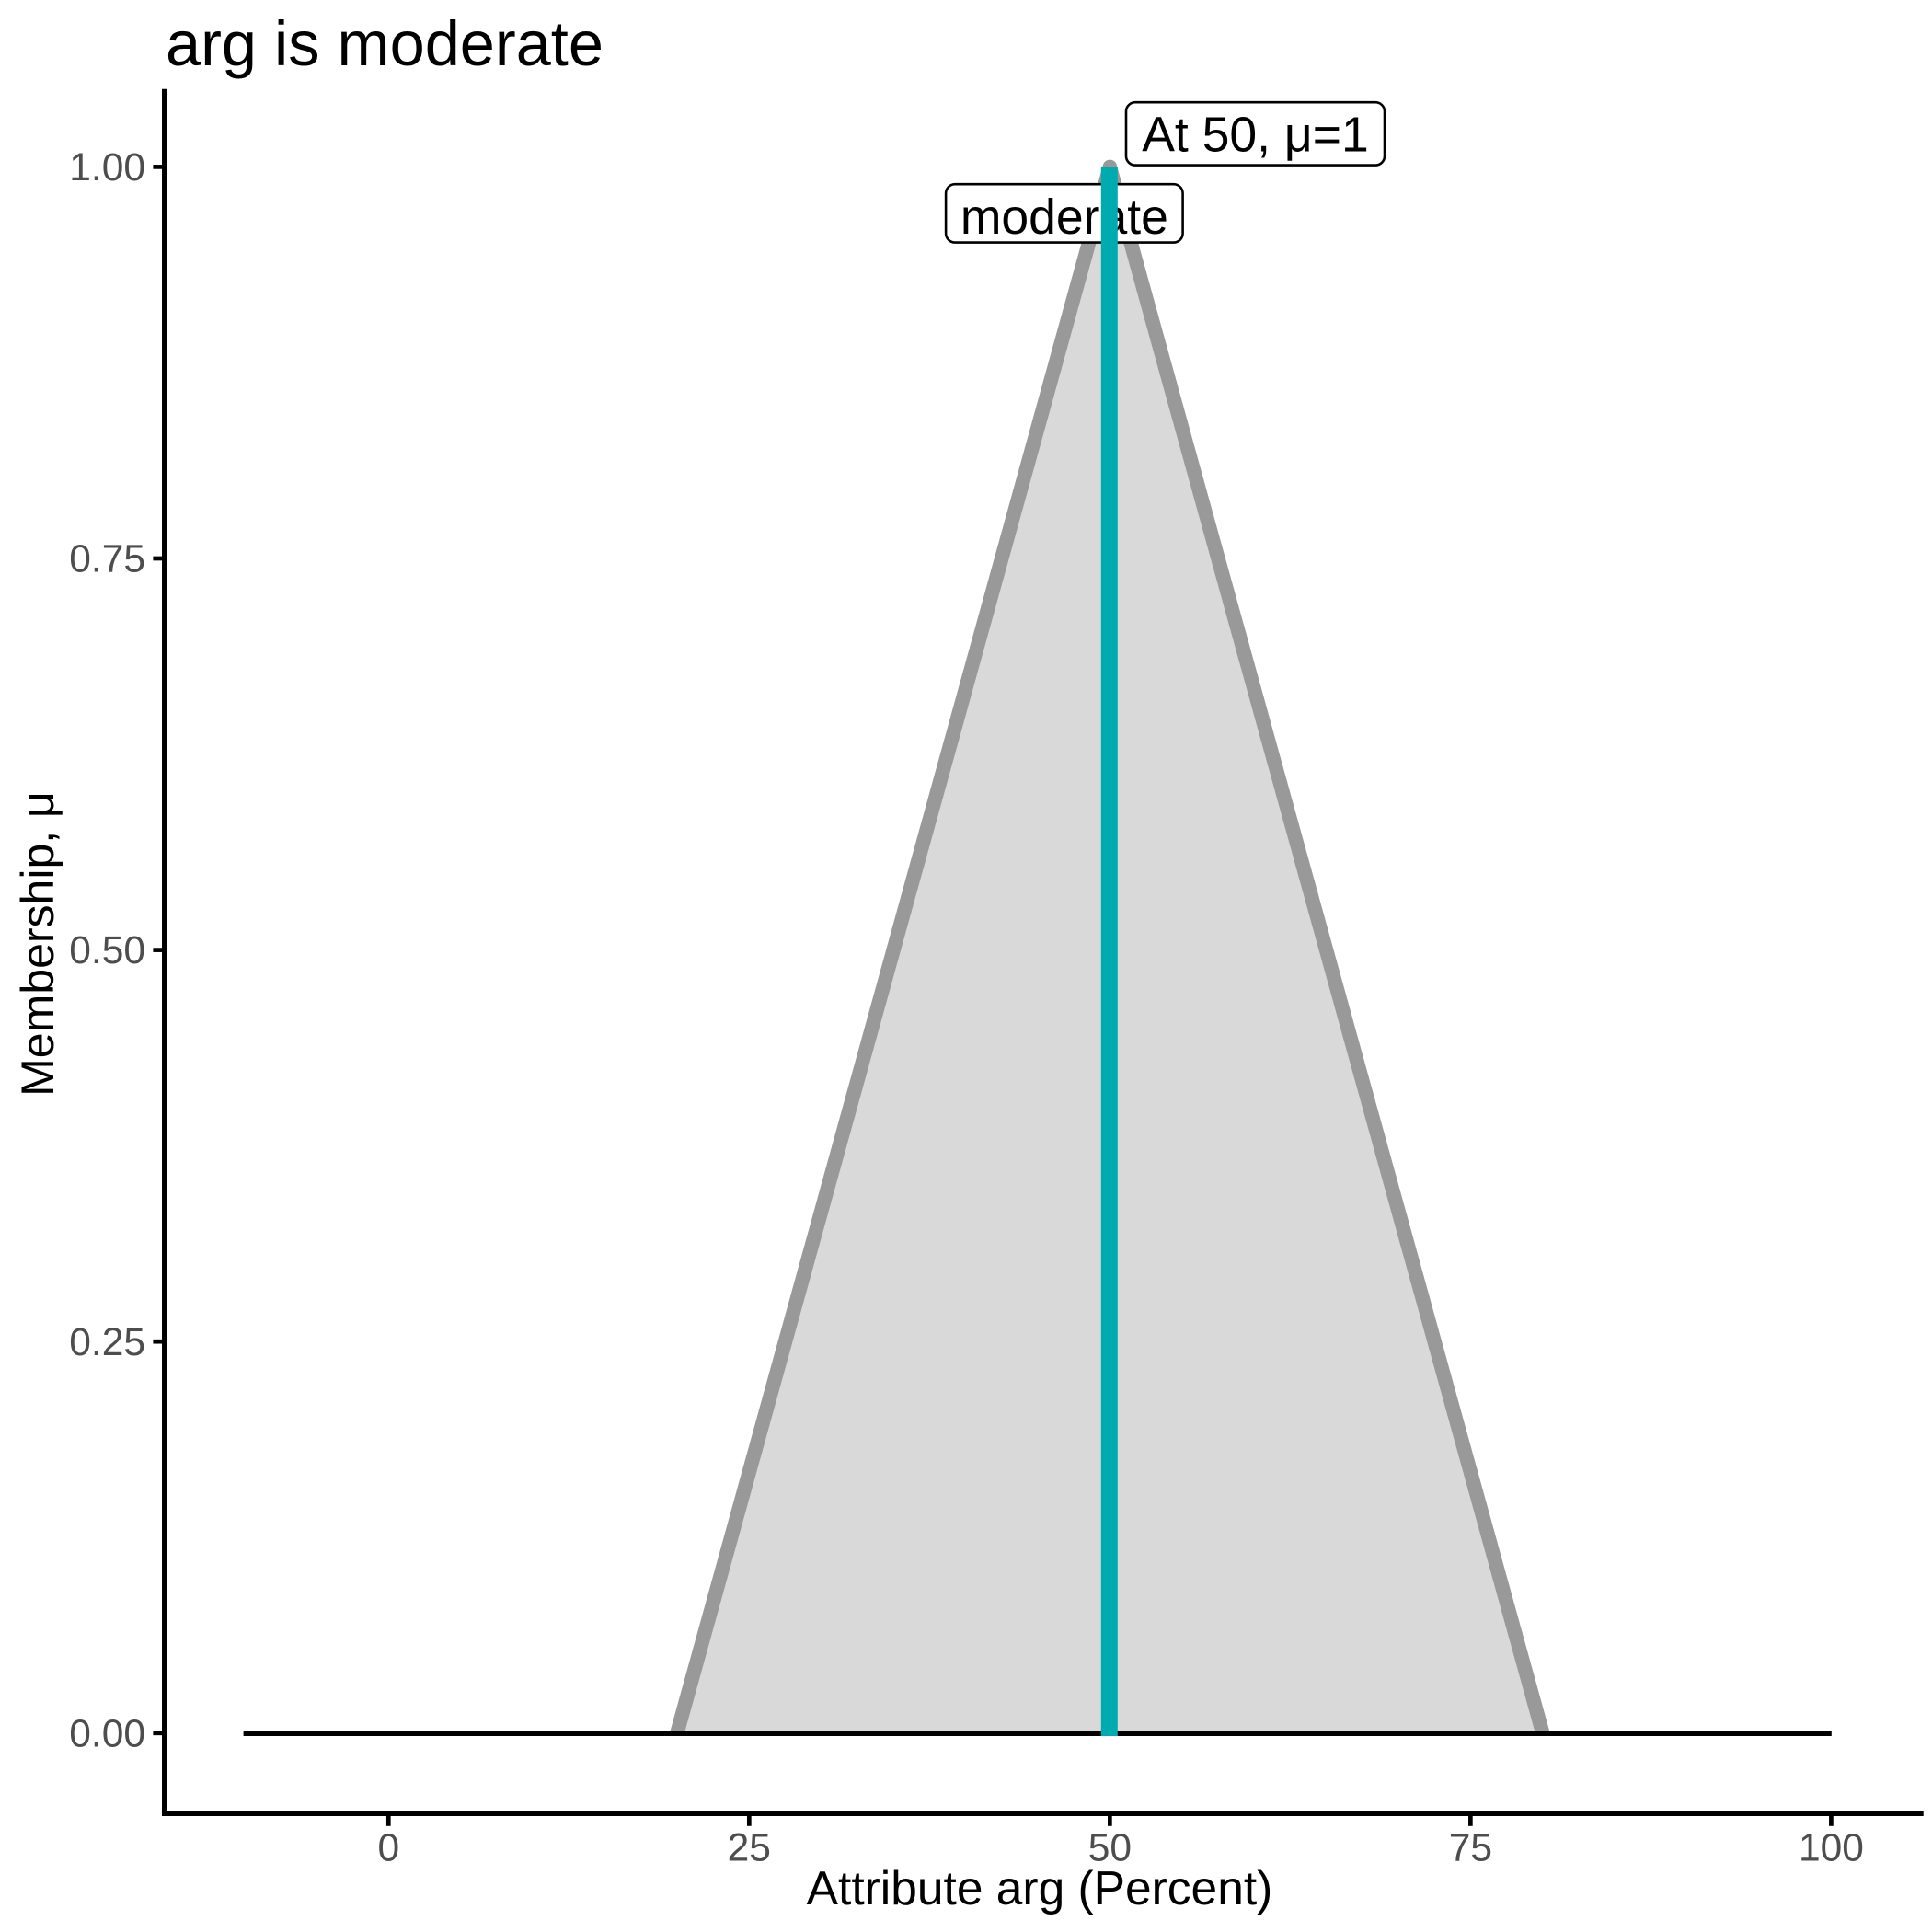 This screenshot has width=1932, height=1932. Describe the element at coordinates (107, 168) in the screenshot. I see `svg-text: 1.00` at that location.